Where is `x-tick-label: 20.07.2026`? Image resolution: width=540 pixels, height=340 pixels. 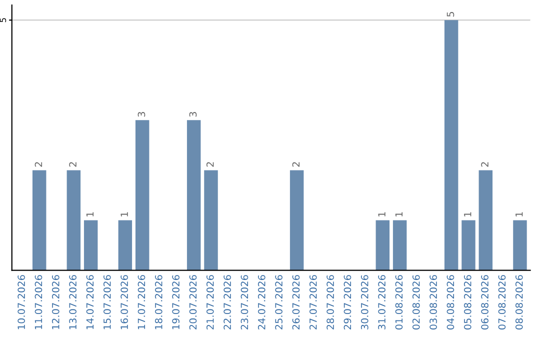
x-tick-label: 20.07.2026 is located at coordinates (193, 302).